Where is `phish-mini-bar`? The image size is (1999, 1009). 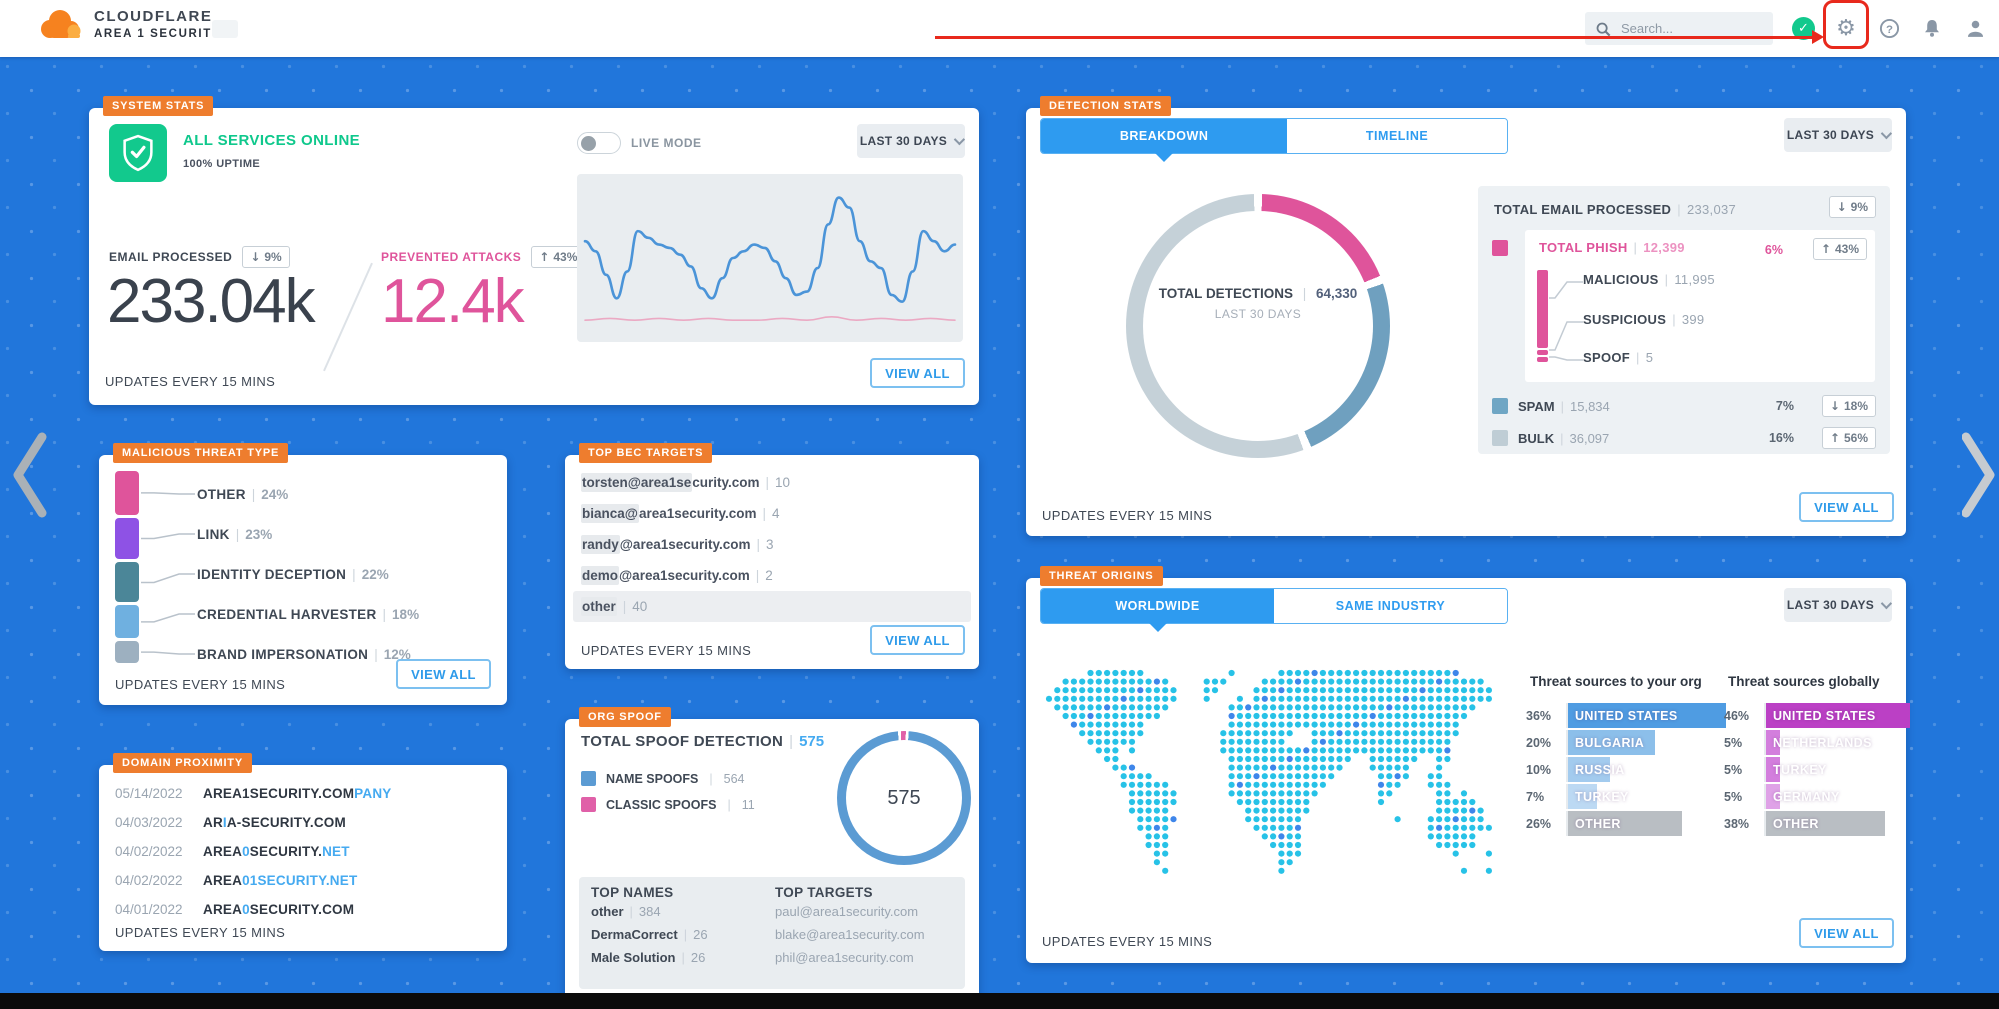
phish-mini-bar is located at coordinates (1542, 317).